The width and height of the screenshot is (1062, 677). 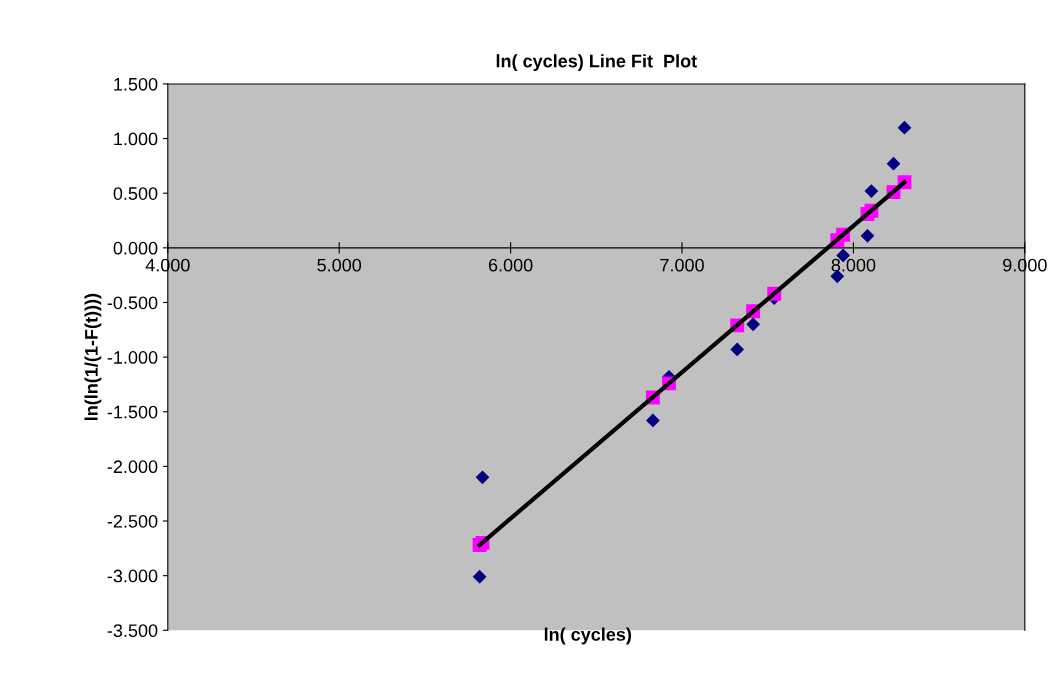 I want to click on x-tick-label: 5.000, so click(x=339, y=265).